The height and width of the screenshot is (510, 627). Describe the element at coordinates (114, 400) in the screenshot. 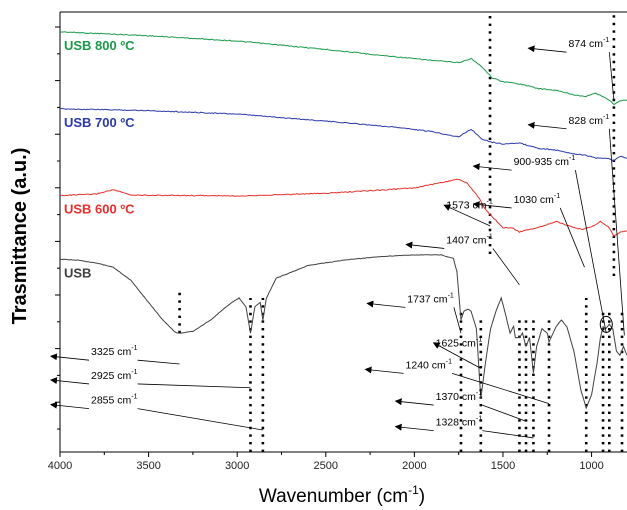

I see `peak-annotation: 2855 cm-1` at that location.